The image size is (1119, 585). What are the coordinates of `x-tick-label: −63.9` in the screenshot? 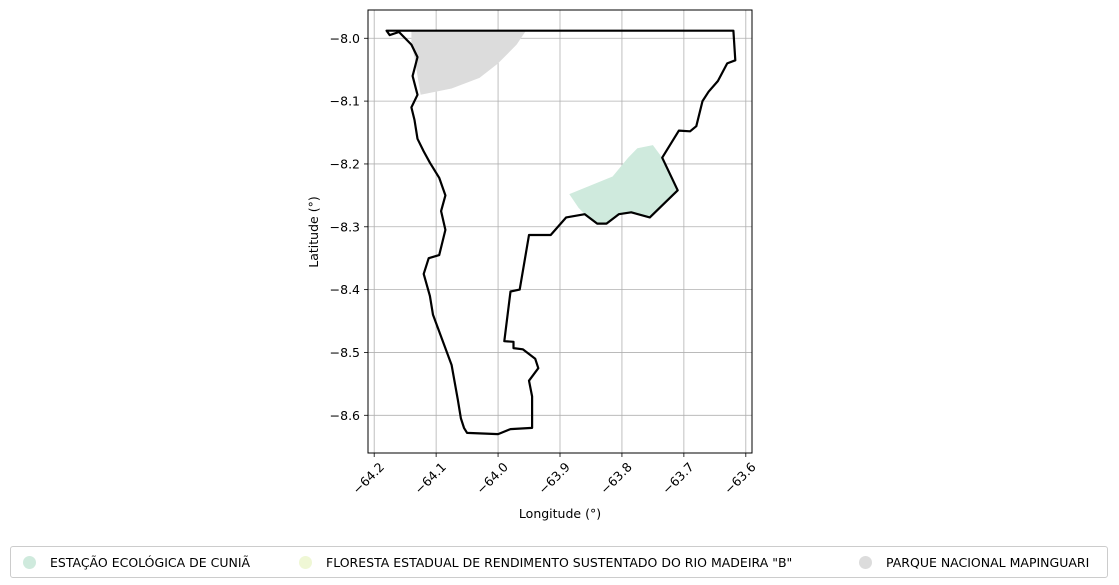 It's located at (554, 478).